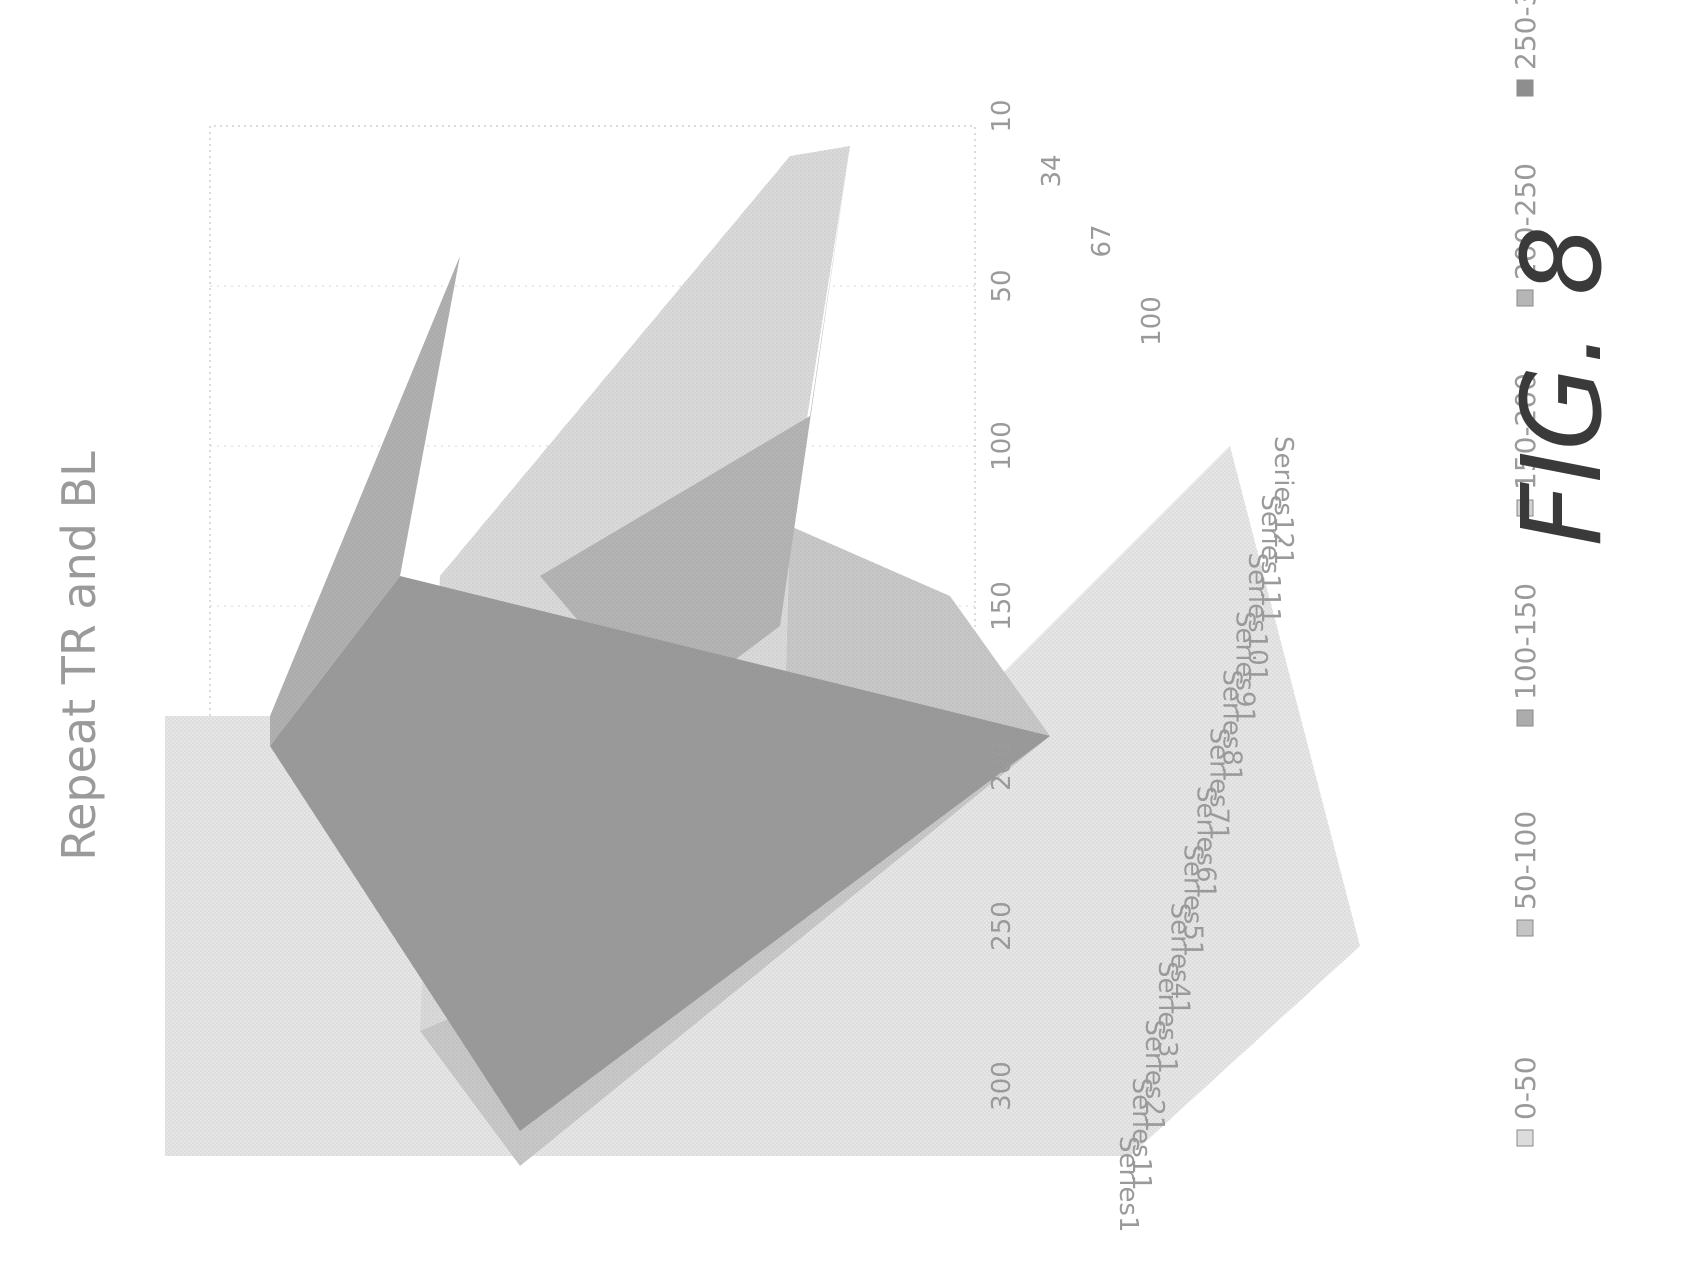  What do you see at coordinates (1141, 1134) in the screenshot?
I see `series-label: Series11` at bounding box center [1141, 1134].